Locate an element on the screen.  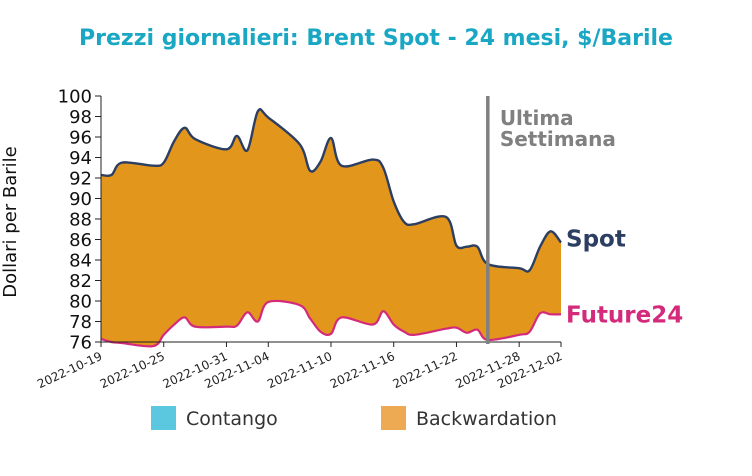
series-label-spot: Spot is located at coordinates (596, 240).